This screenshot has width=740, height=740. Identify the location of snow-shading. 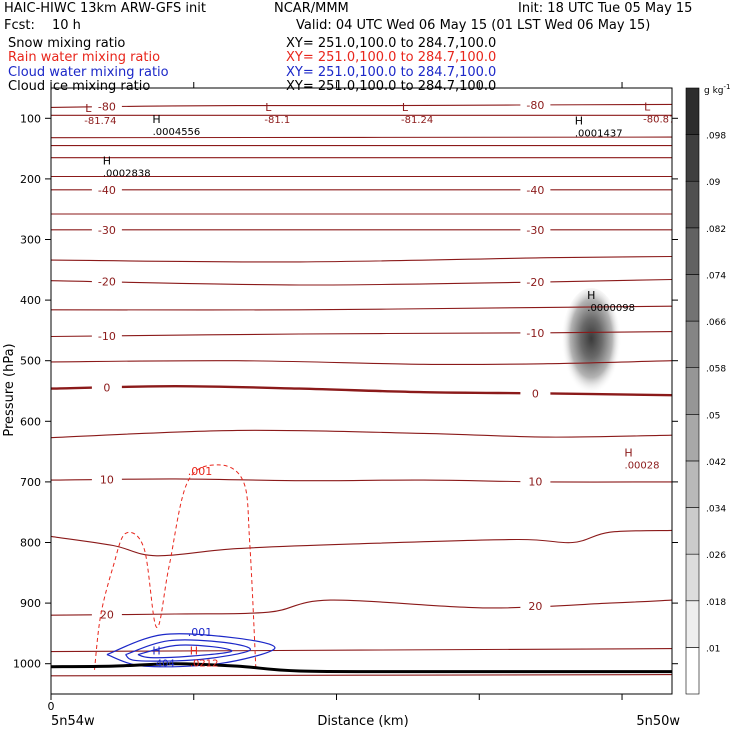
(591, 344).